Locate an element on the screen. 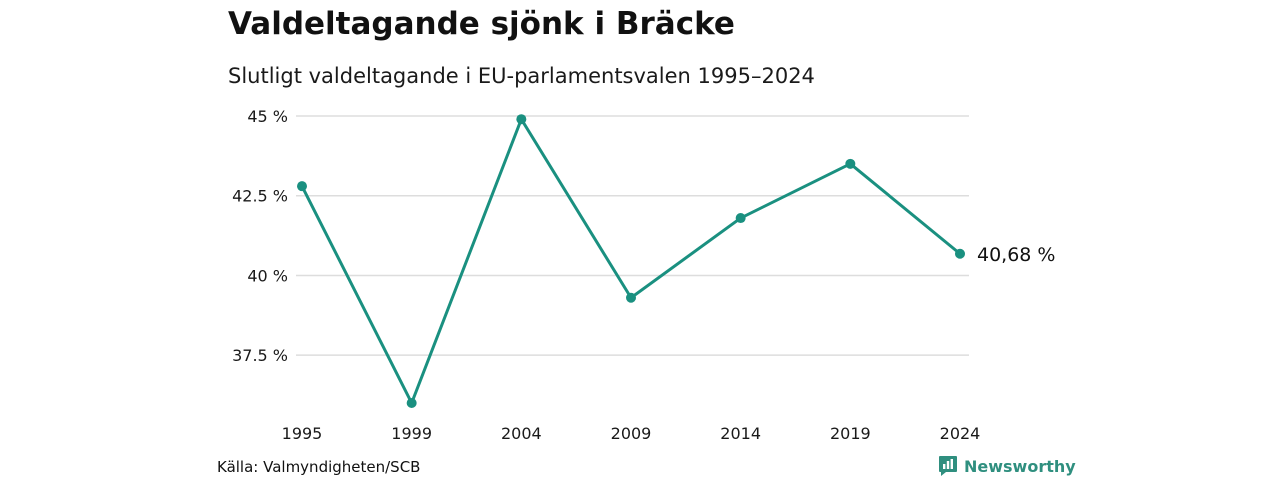 The width and height of the screenshot is (1280, 480). source-note: Källa: Valmyndigheten/SCB is located at coordinates (319, 467).